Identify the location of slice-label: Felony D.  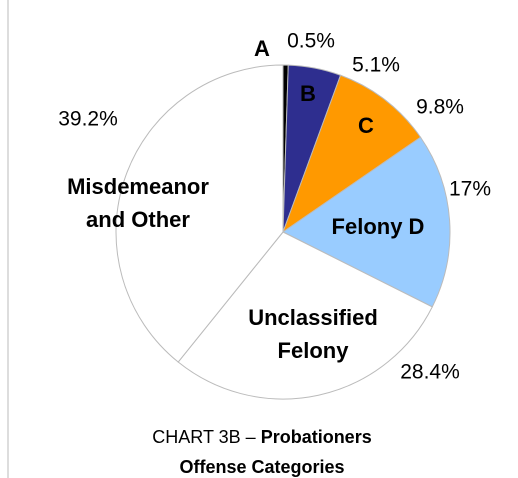
(378, 226).